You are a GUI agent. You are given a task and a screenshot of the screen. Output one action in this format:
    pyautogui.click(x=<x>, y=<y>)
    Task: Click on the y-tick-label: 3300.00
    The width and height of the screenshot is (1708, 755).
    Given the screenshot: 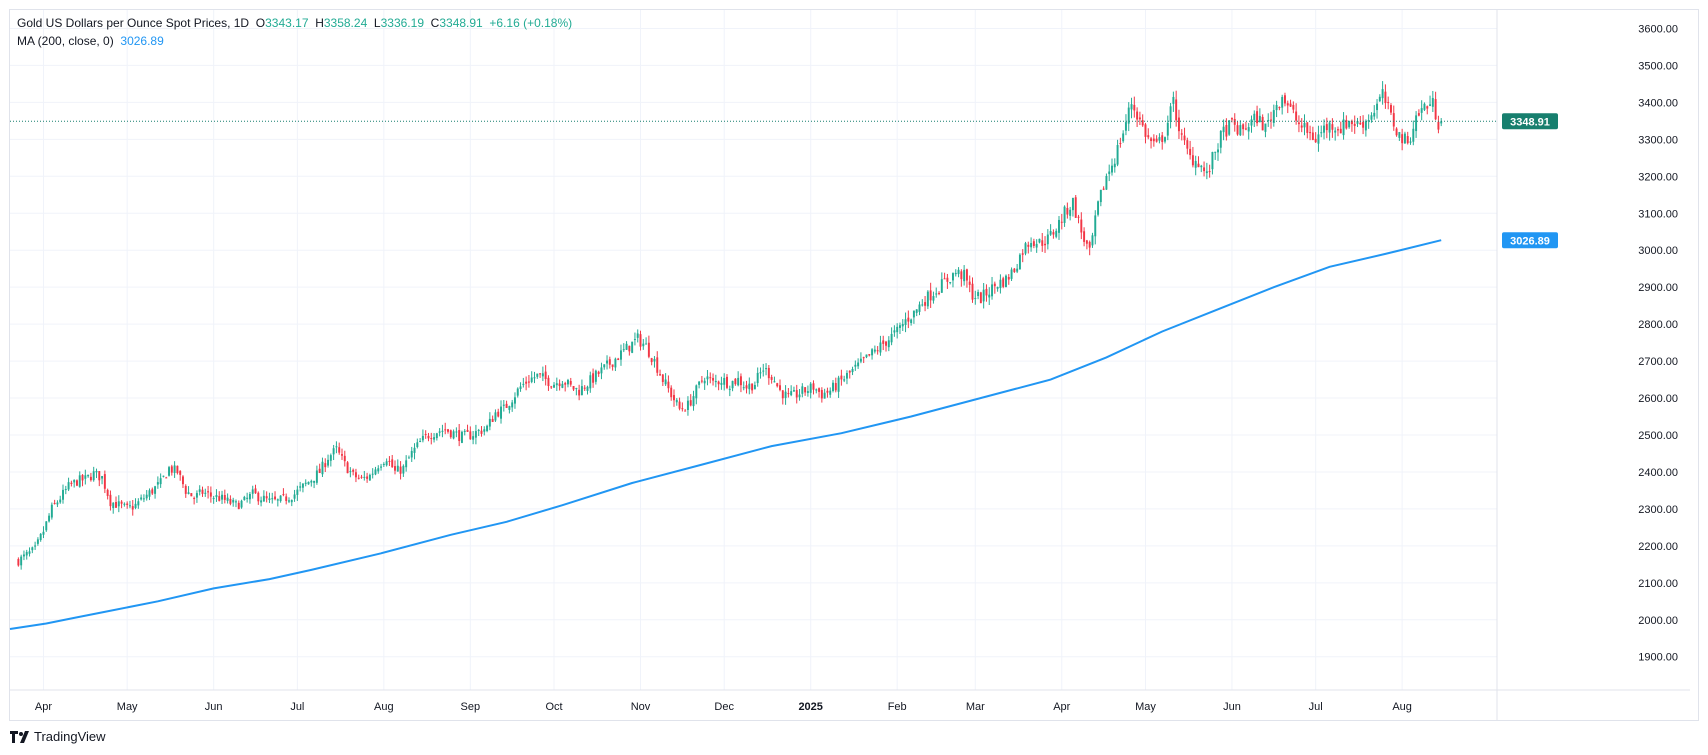 What is the action you would take?
    pyautogui.click(x=1658, y=140)
    